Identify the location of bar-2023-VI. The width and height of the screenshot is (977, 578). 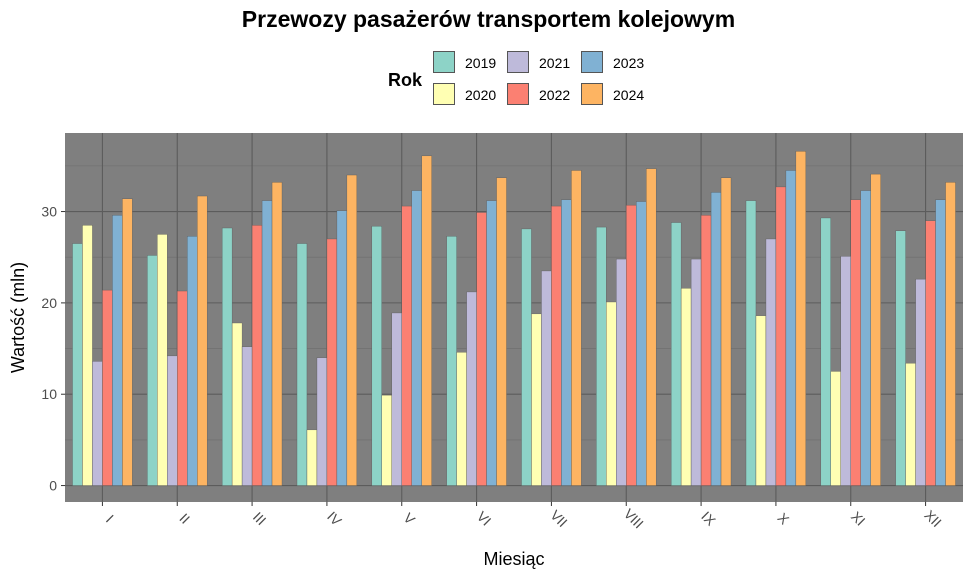
(491, 343).